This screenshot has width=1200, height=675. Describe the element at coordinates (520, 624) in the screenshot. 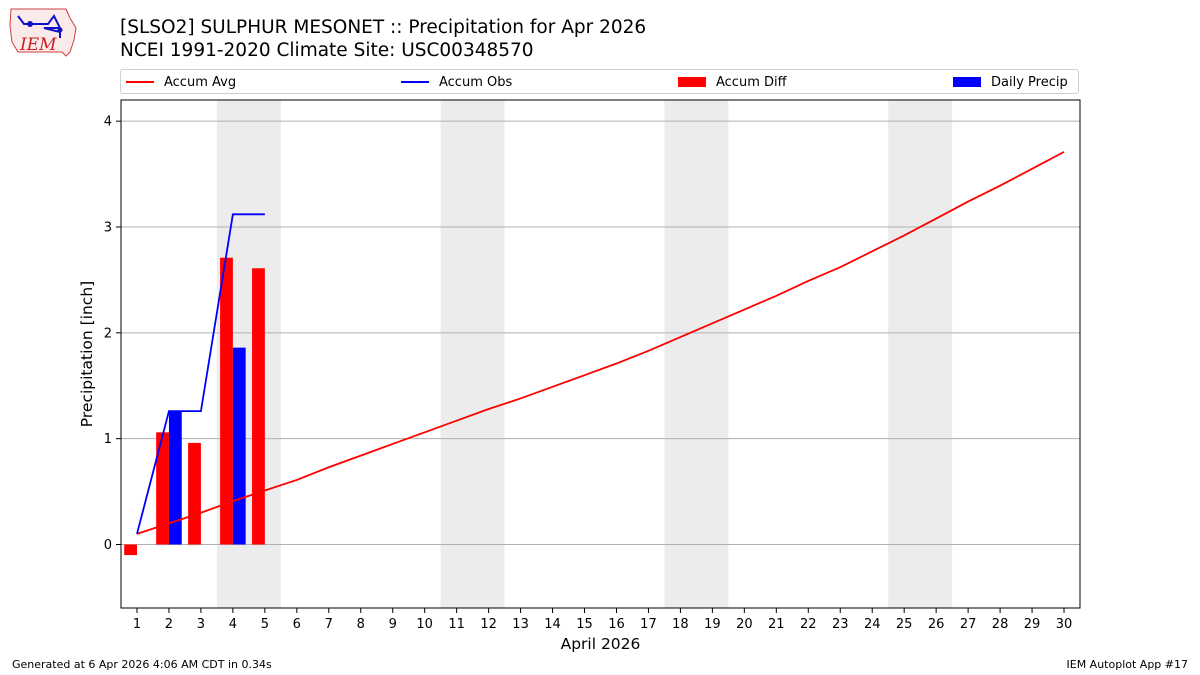

I see `x-tick-label-13: 13` at that location.